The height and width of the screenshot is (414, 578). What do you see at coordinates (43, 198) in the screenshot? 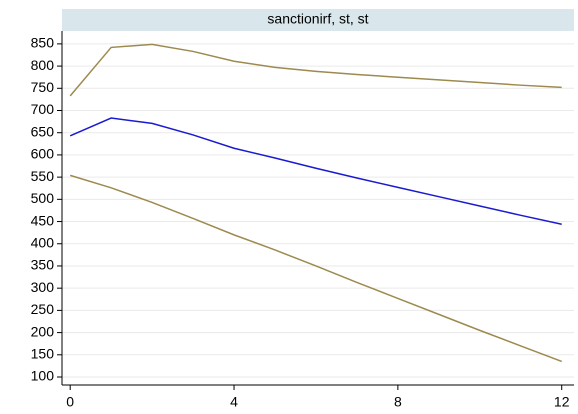
I see `y-tick-label: 500` at bounding box center [43, 198].